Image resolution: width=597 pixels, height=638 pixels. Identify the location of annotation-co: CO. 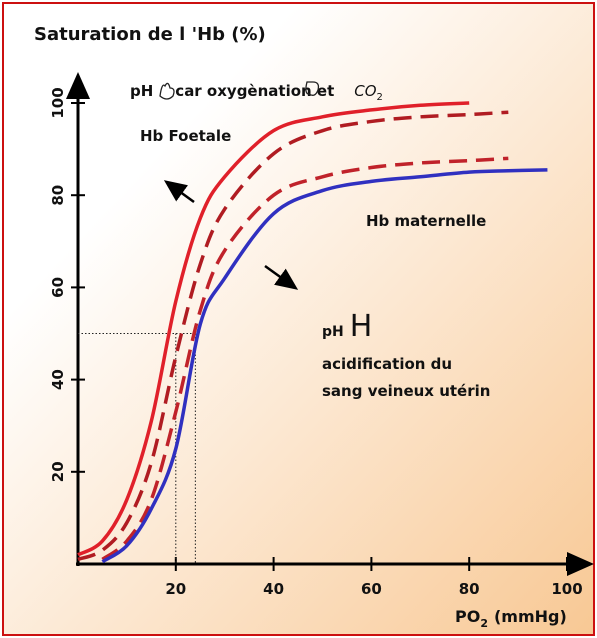
(365, 91).